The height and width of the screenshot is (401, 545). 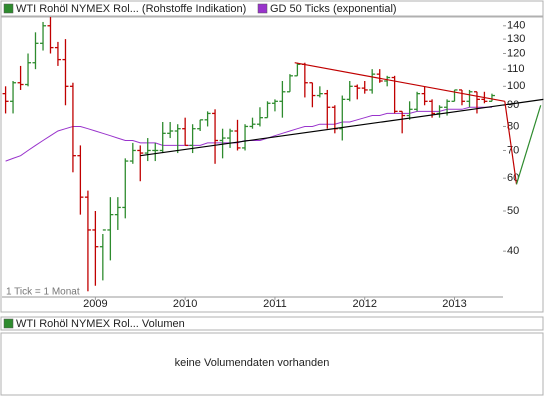 I want to click on y-tick-label: 100, so click(x=516, y=86).